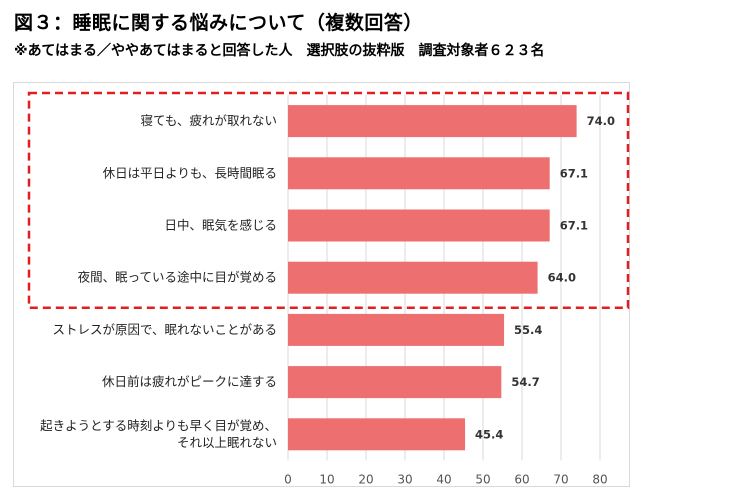 This screenshot has height=491, width=740. What do you see at coordinates (489, 434) in the screenshot?
I see `data-label: 45.4` at bounding box center [489, 434].